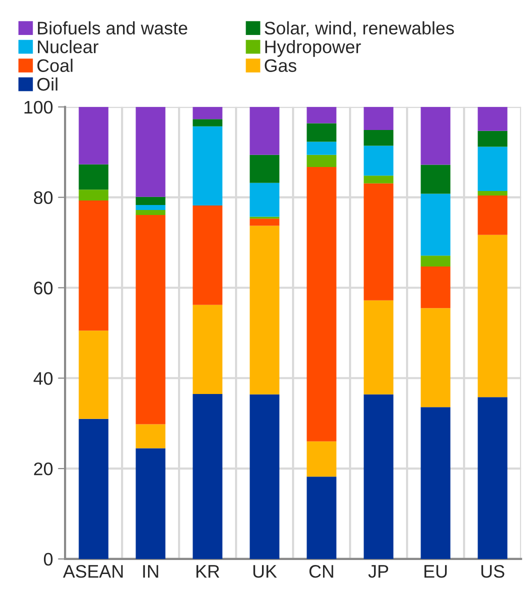 This screenshot has width=529, height=594. Describe the element at coordinates (43, 288) in the screenshot. I see `y-tick-label: 60` at that location.